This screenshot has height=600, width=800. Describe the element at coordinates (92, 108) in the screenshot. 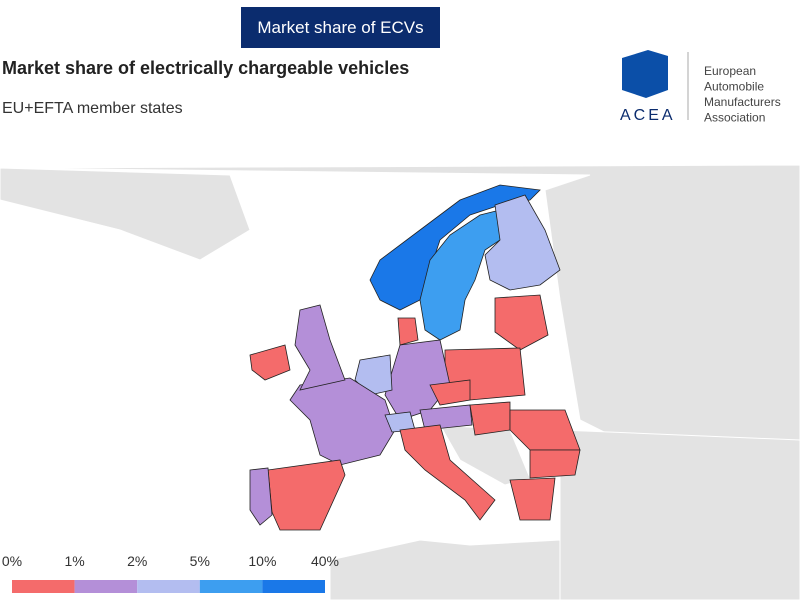

I see `subtitle: EU+EFTA member states` at that location.